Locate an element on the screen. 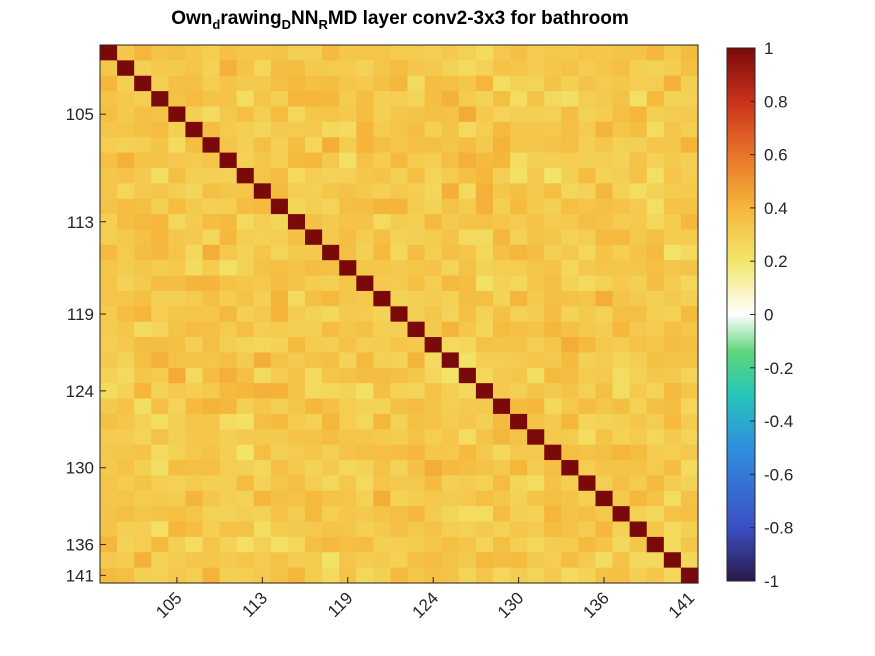 This screenshot has height=656, width=875. colorbar-axis: 1 0.8 0.6 0.4 0.2 0 -0.2 -0.4 -0.6 -0.8 -1 is located at coordinates (771, 315).